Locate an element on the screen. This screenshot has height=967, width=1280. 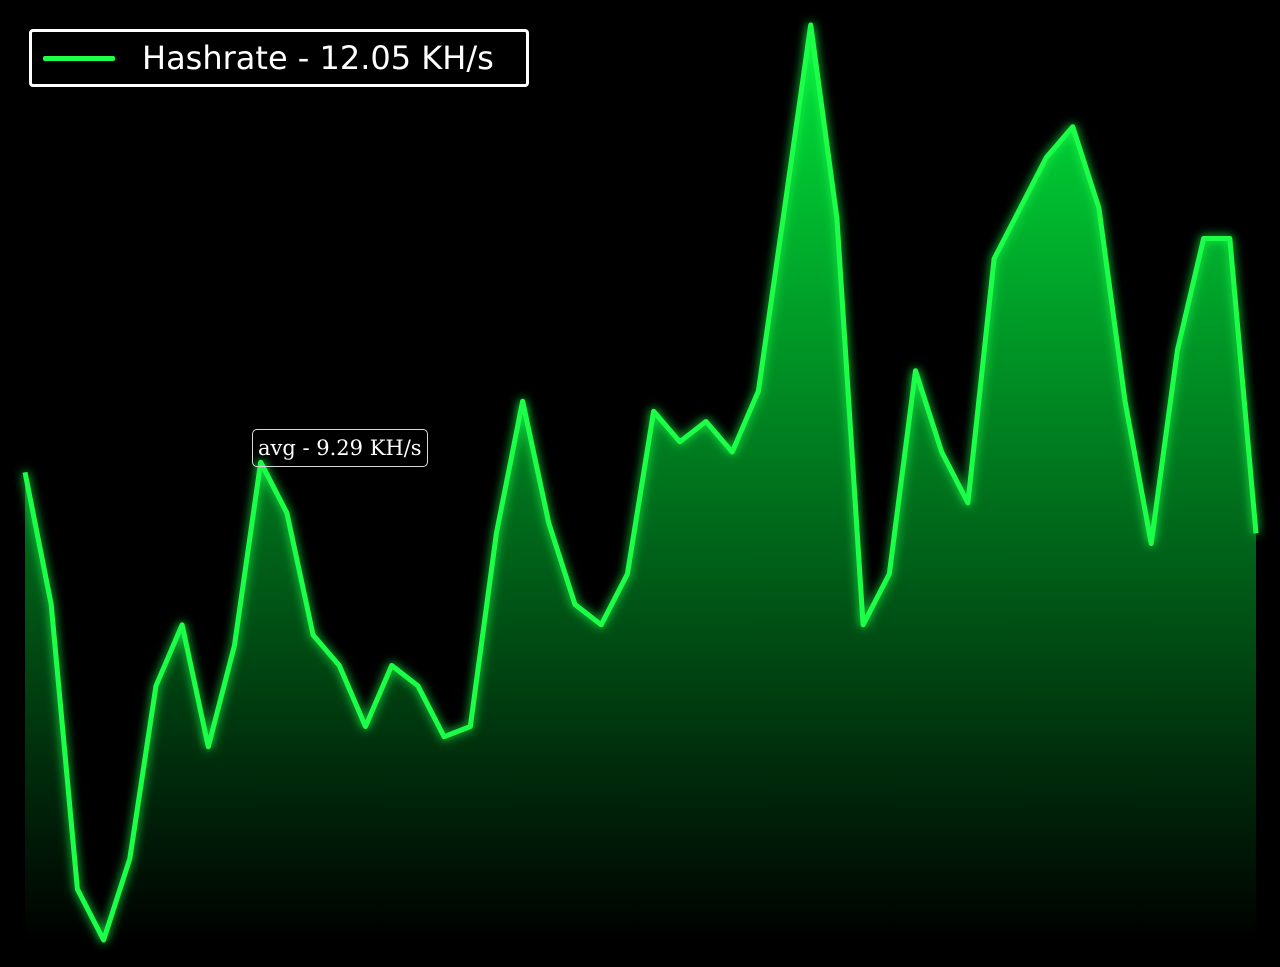
avg-tooltip: avg - 9.29 KH/s is located at coordinates (340, 448).